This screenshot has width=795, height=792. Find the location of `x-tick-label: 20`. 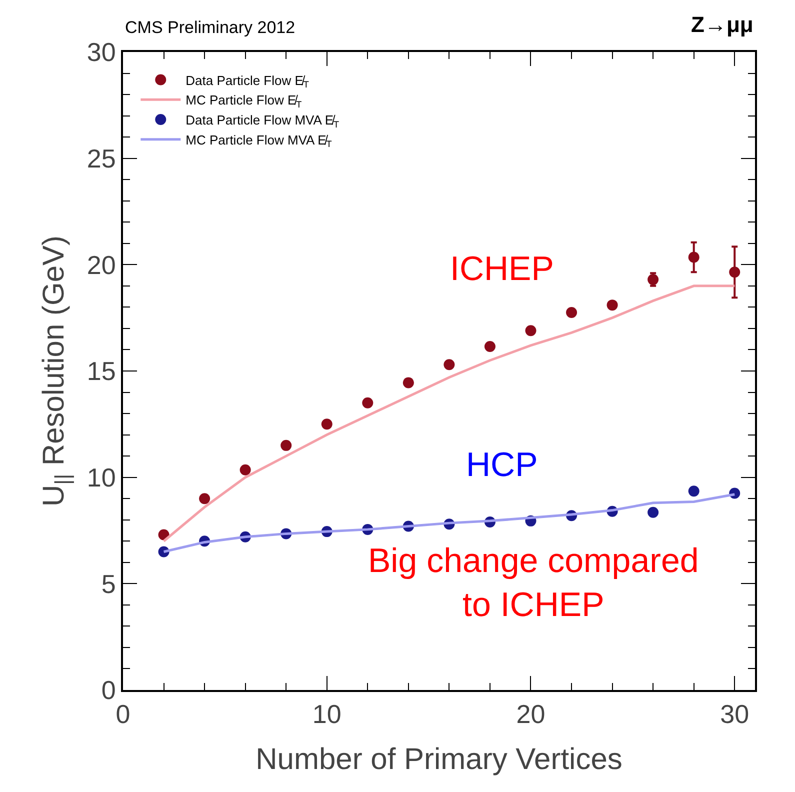

x-tick-label: 20 is located at coordinates (531, 714).